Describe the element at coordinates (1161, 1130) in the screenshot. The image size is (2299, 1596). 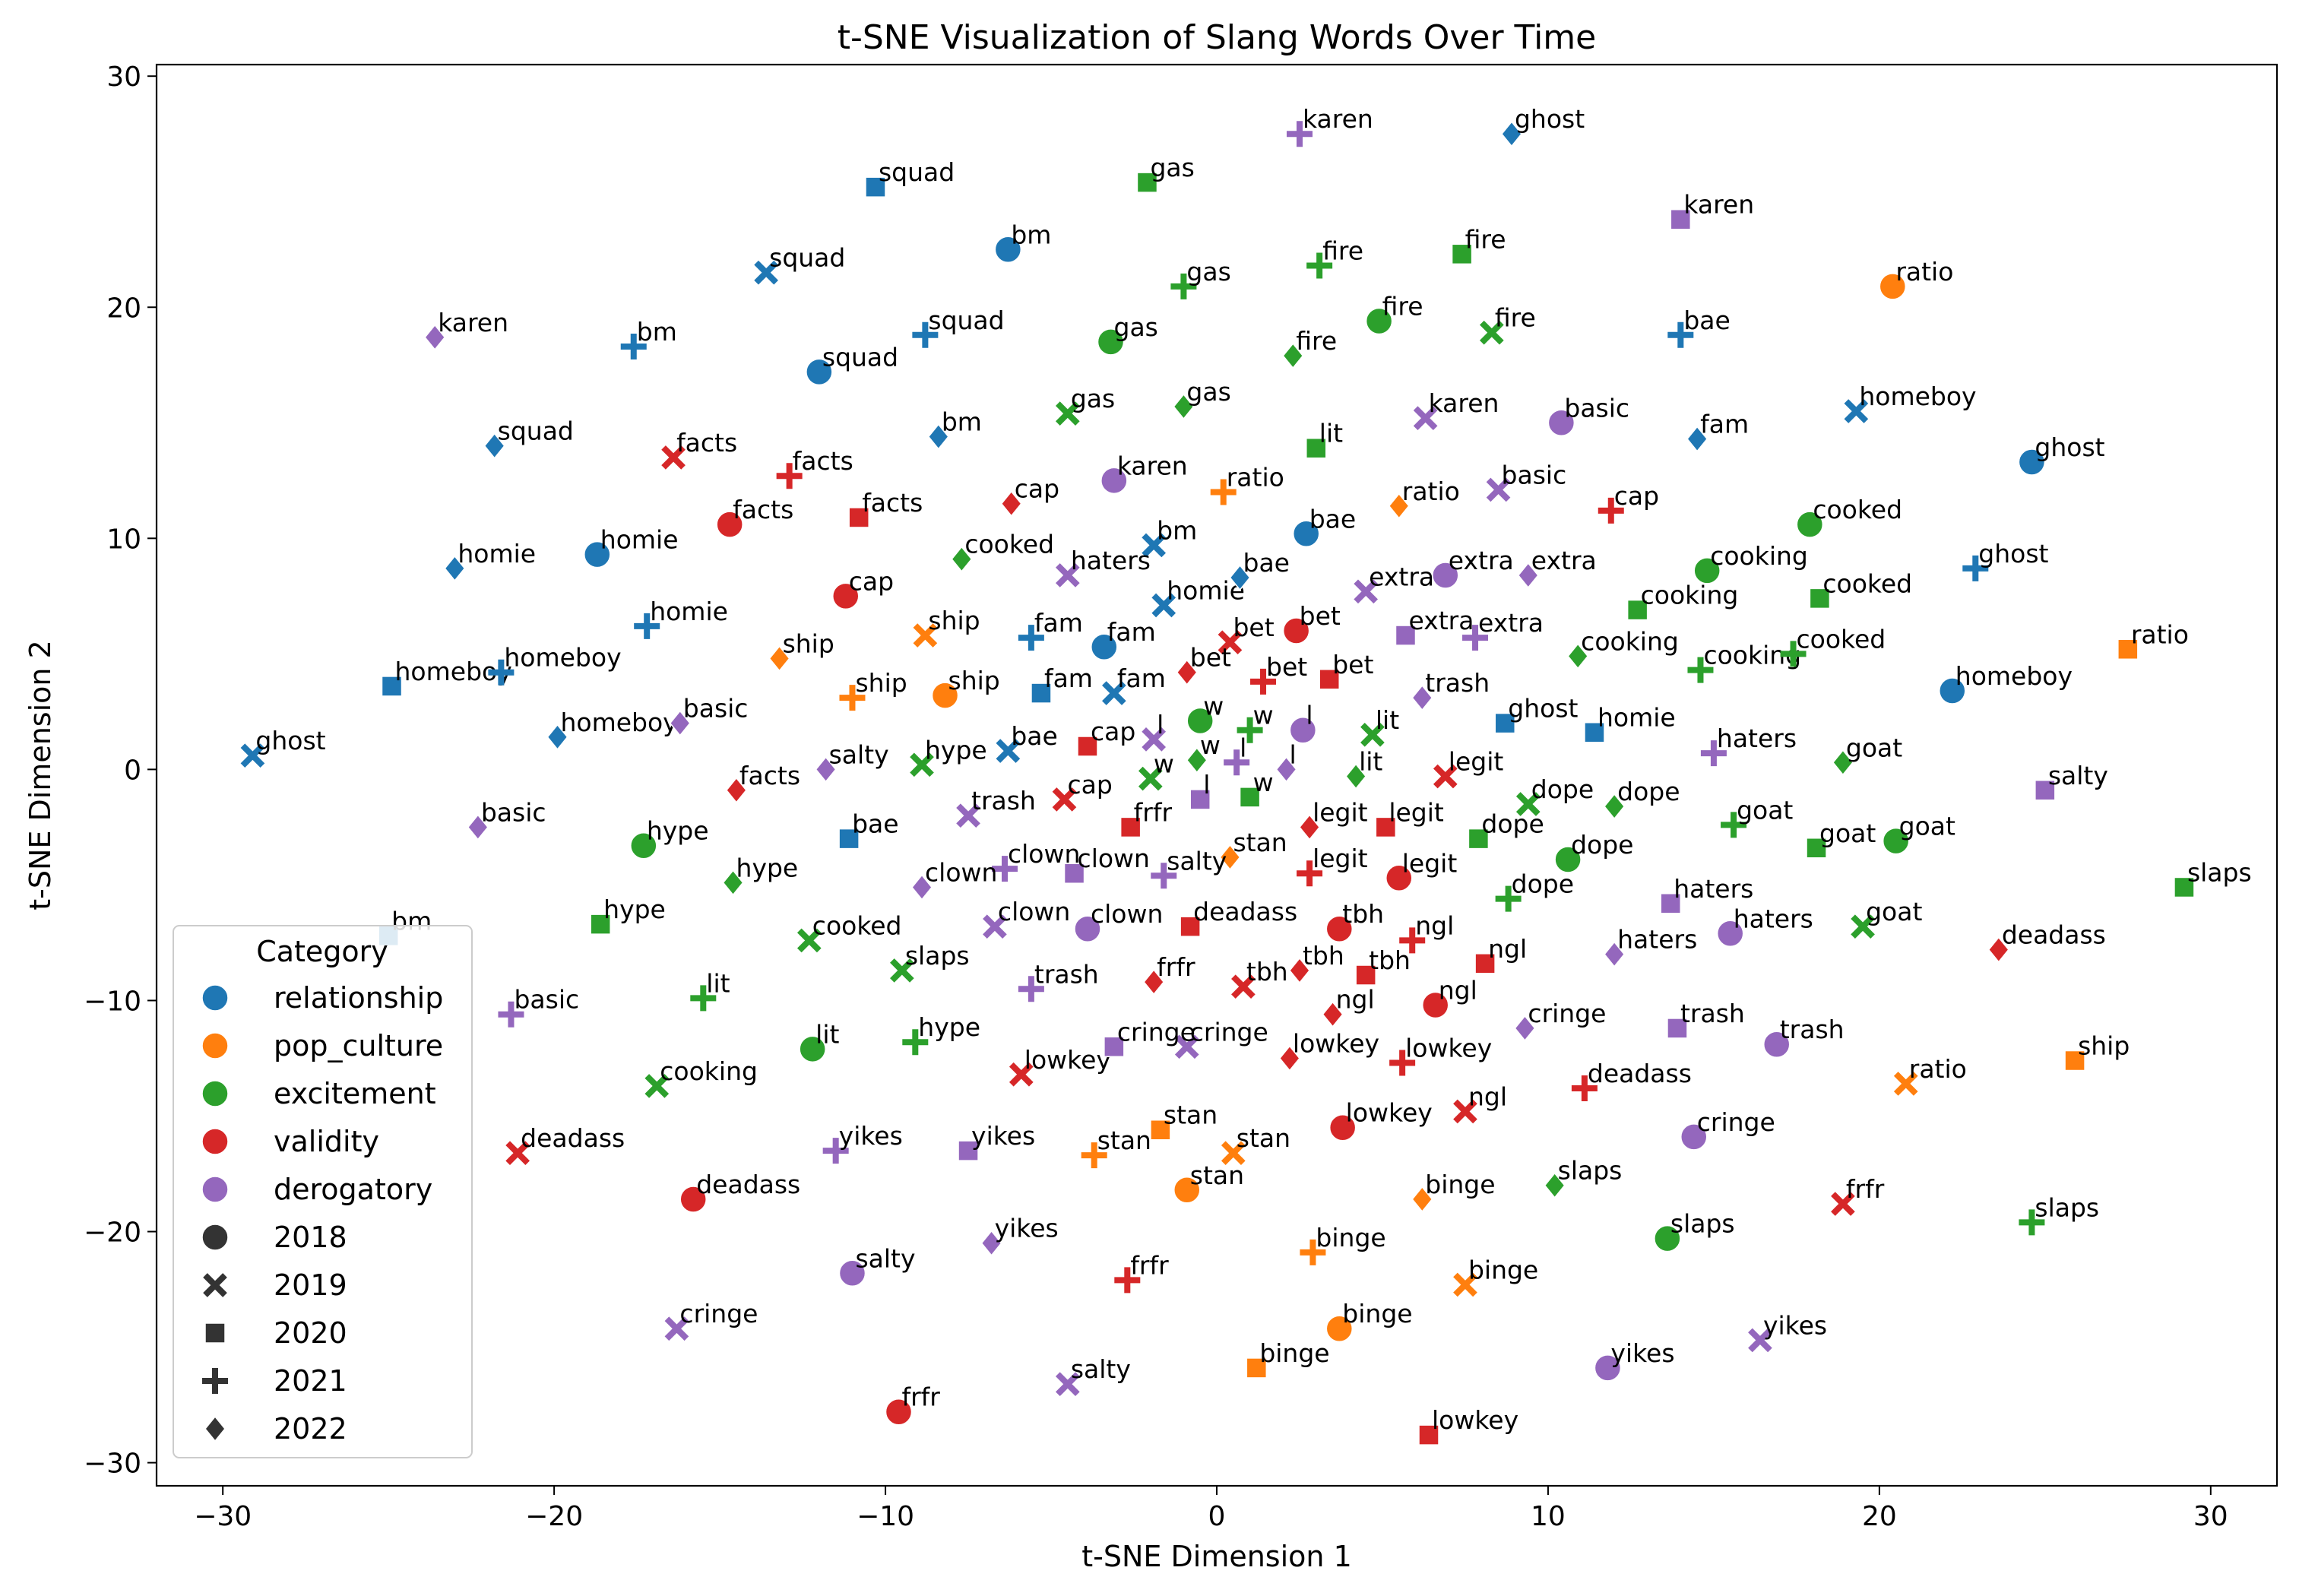
I see `data-point-pop_culture-2020` at that location.